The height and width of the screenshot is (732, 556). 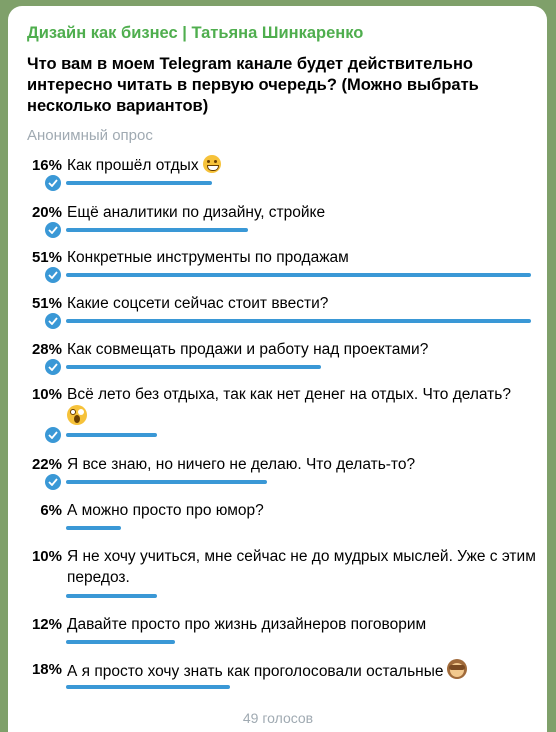 What do you see at coordinates (208, 257) in the screenshot?
I see `option-text: Конкретные инструменты по продажам` at bounding box center [208, 257].